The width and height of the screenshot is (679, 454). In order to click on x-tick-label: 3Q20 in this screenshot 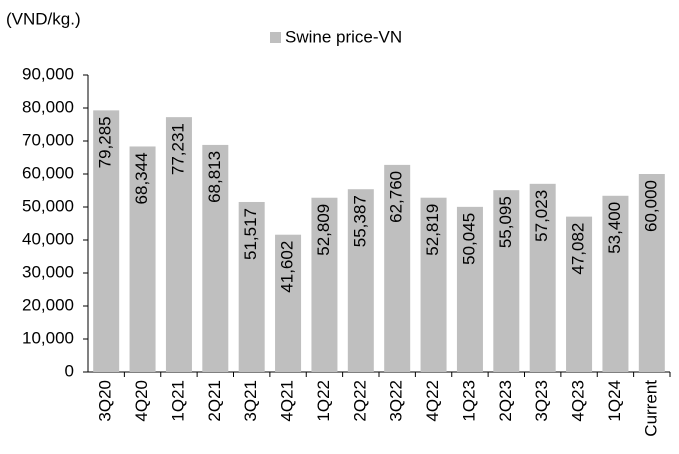, I will do `click(105, 401)`.